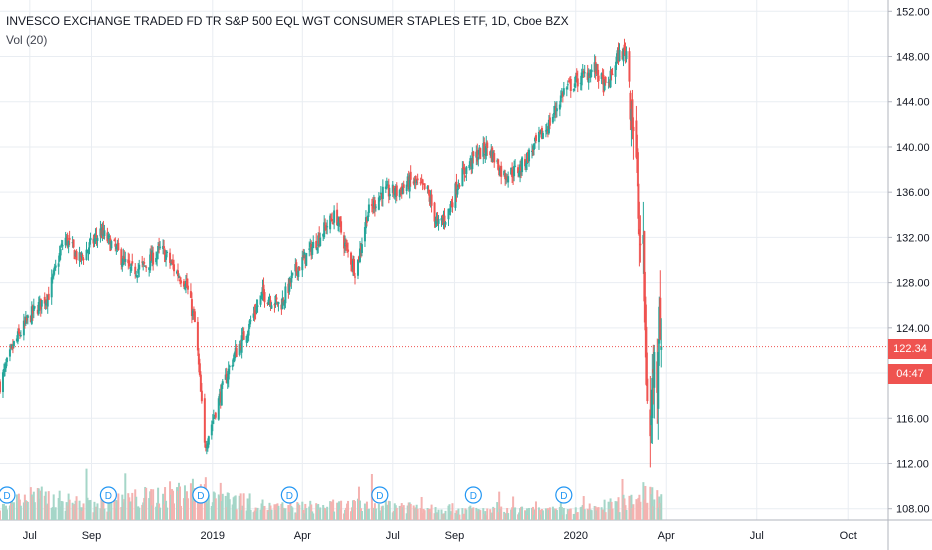 The image size is (932, 550). What do you see at coordinates (27, 40) in the screenshot?
I see `volume-indicator-label: Vol (20)` at bounding box center [27, 40].